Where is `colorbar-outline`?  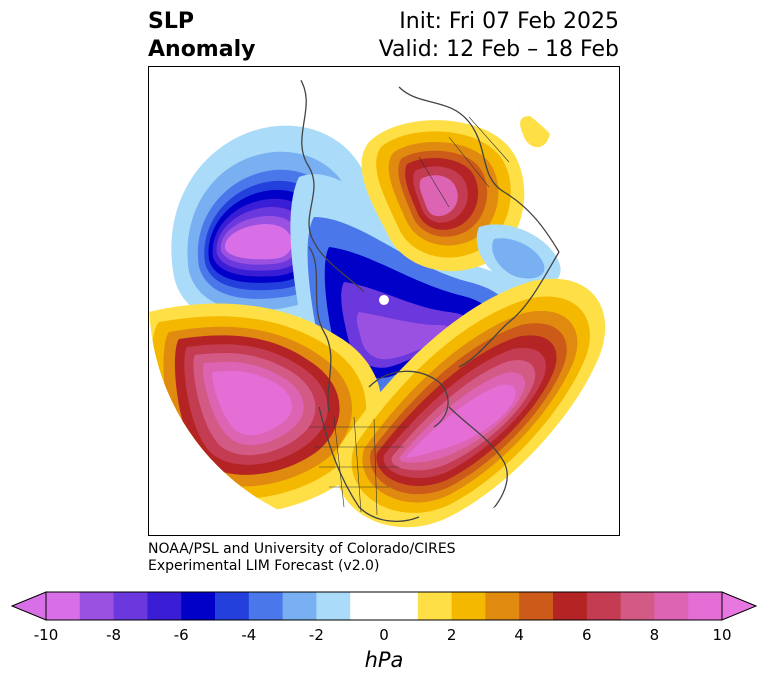 colorbar-outline is located at coordinates (384, 606).